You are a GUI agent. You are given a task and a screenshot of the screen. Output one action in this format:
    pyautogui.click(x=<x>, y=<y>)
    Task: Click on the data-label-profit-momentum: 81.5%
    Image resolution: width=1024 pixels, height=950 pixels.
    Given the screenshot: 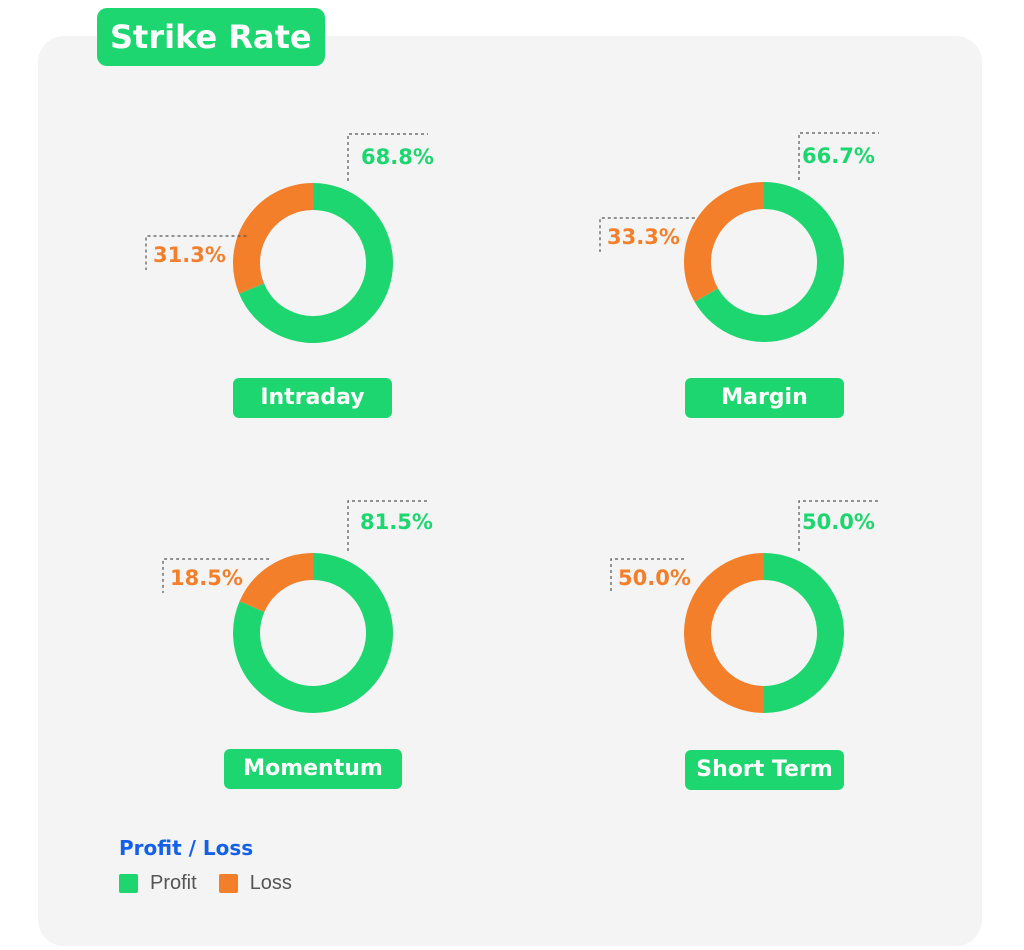 What is the action you would take?
    pyautogui.click(x=396, y=522)
    